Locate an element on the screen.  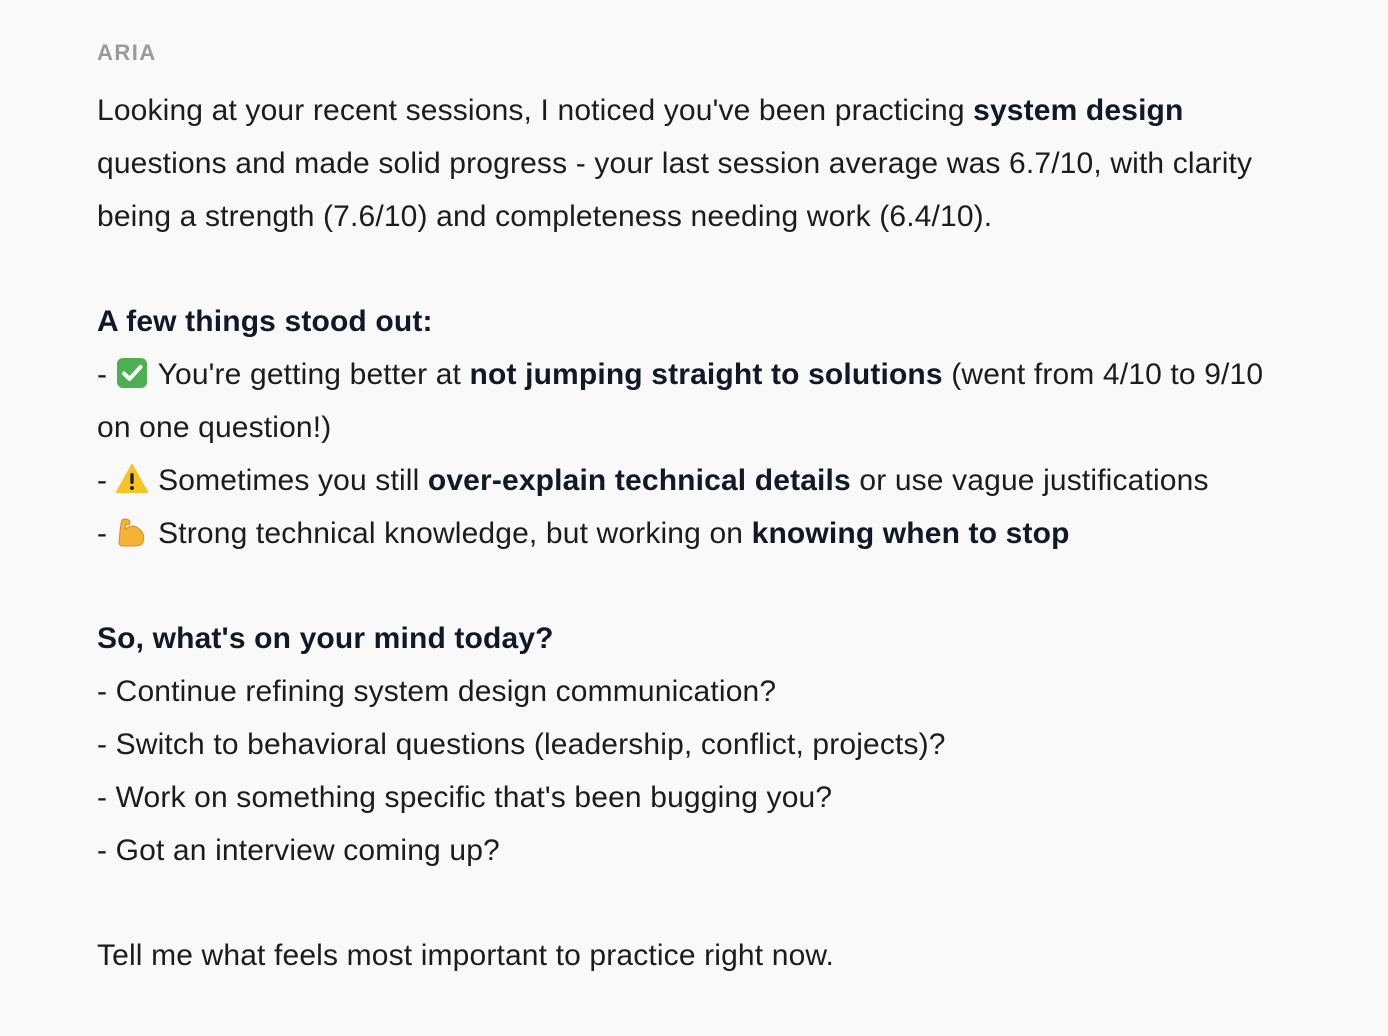
text: You're getting better at is located at coordinates (309, 374).